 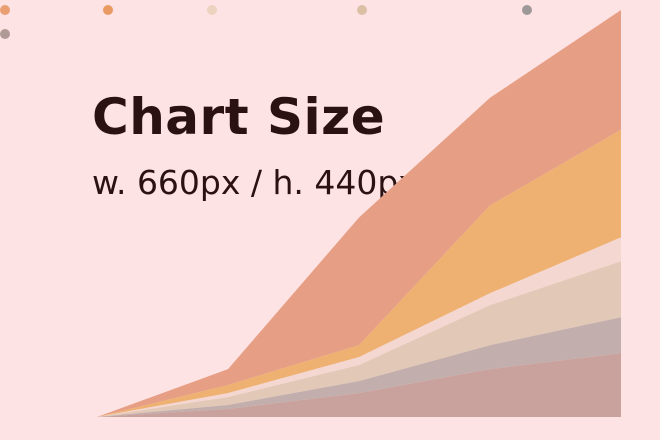 What do you see at coordinates (239, 117) in the screenshot?
I see `chart-title: Chart Size` at bounding box center [239, 117].